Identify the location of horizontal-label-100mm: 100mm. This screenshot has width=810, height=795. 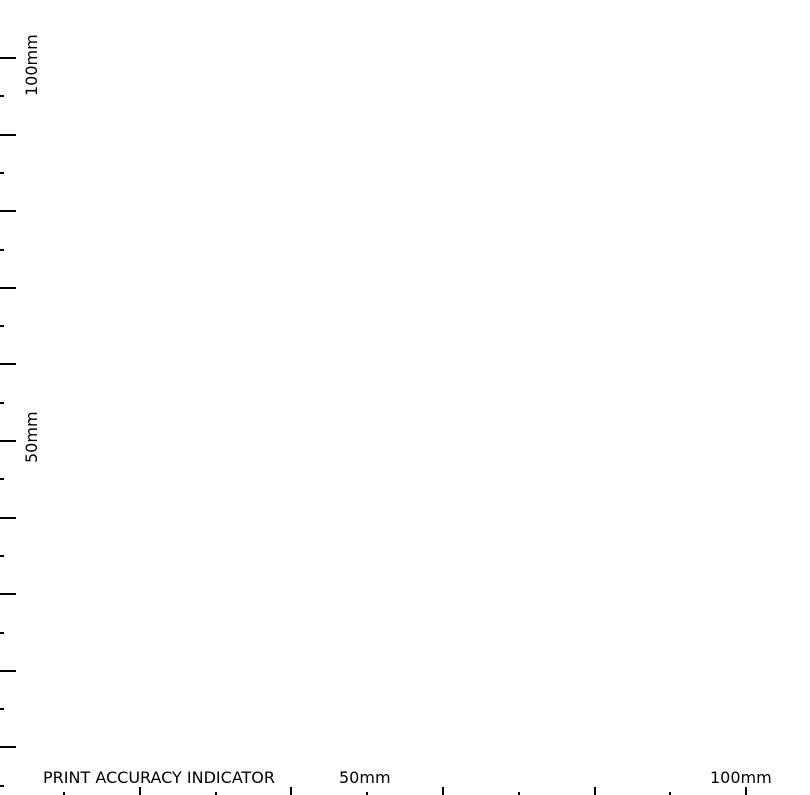
(741, 777).